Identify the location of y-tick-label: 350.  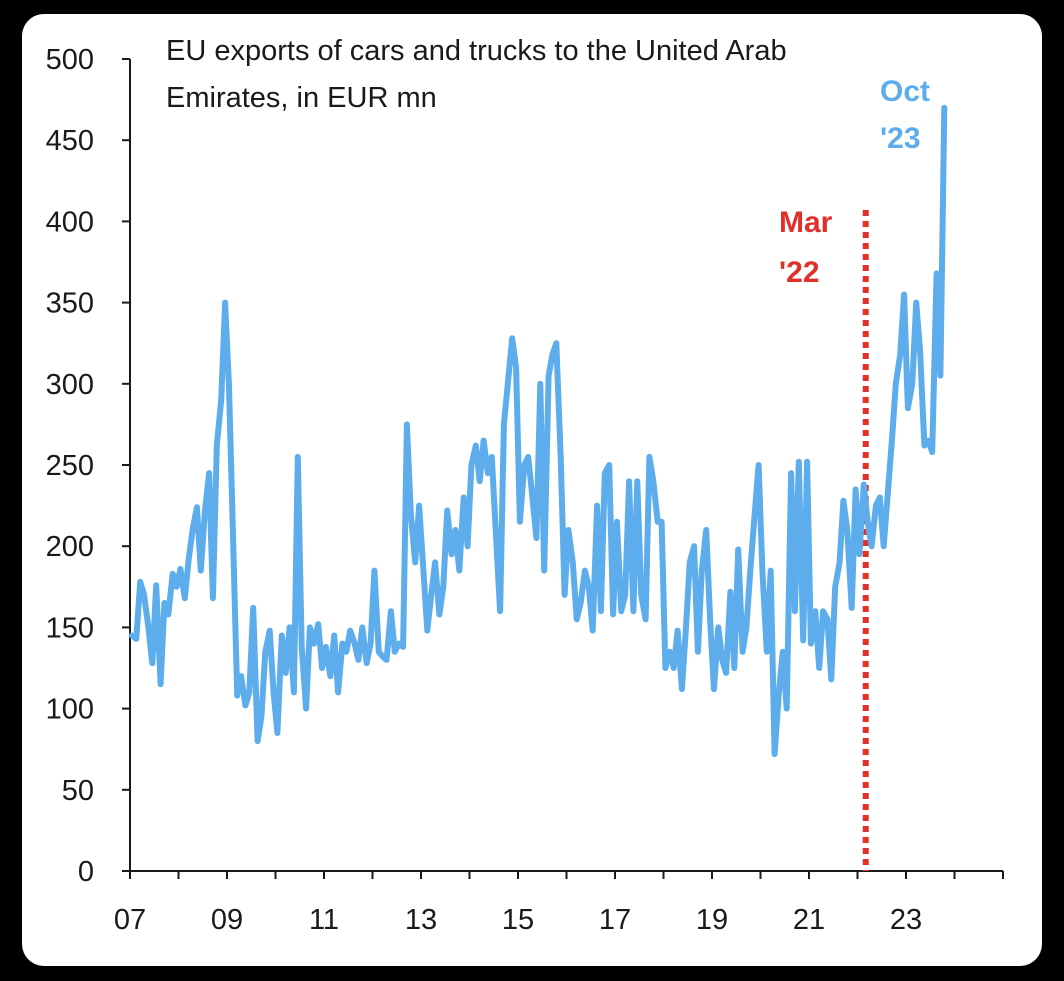
(70, 304).